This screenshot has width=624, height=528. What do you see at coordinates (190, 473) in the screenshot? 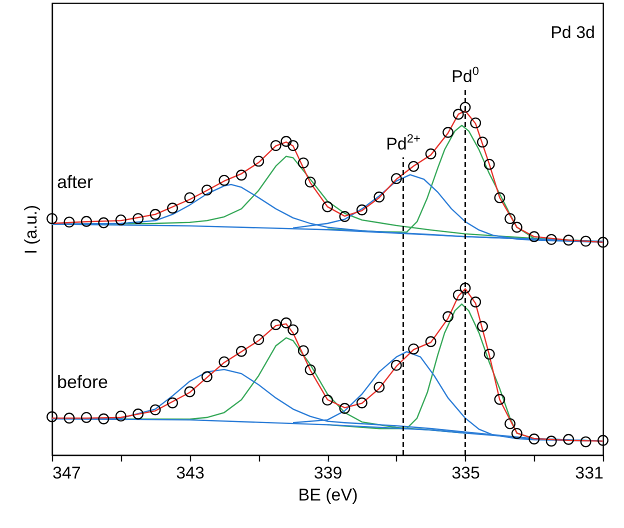
I see `x-tick-label: 343` at bounding box center [190, 473].